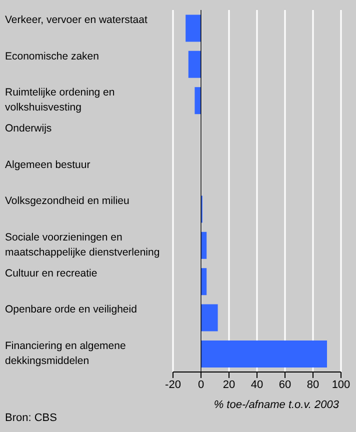 The height and width of the screenshot is (432, 356). What do you see at coordinates (201, 384) in the screenshot?
I see `x-tick-label: 0` at bounding box center [201, 384].